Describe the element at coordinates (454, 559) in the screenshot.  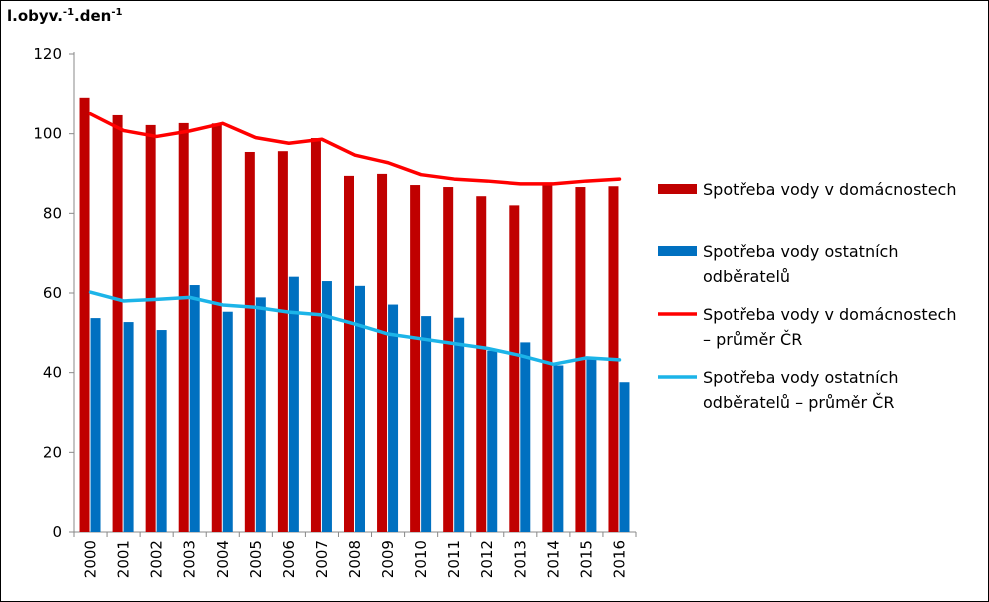
I see `x-tick-label: 2011` at that location.